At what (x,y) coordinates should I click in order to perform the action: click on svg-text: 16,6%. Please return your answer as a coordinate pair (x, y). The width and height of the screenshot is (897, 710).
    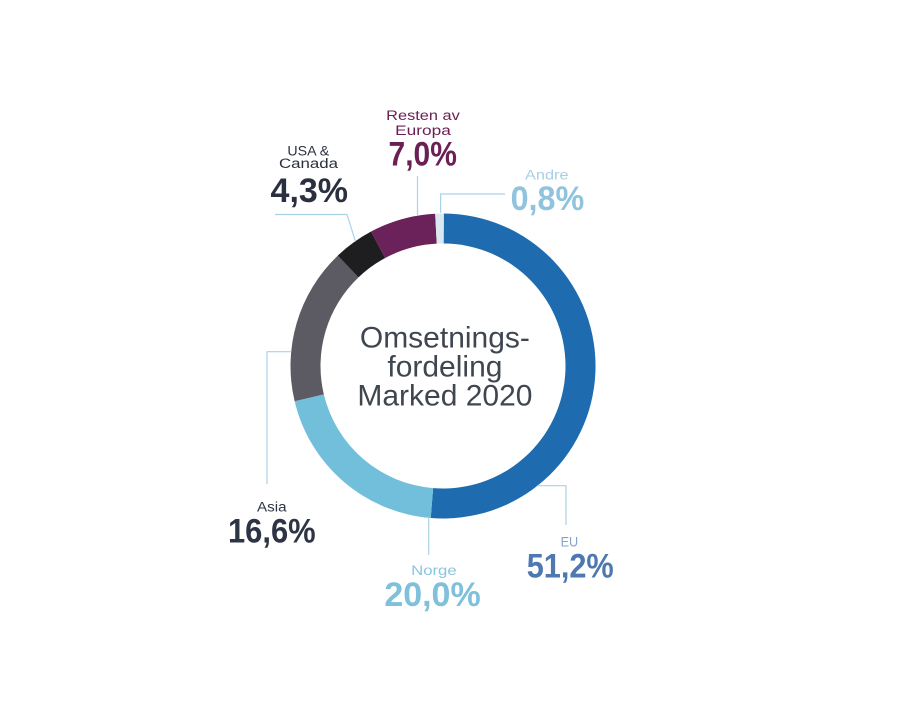
    Looking at the image, I should click on (272, 532).